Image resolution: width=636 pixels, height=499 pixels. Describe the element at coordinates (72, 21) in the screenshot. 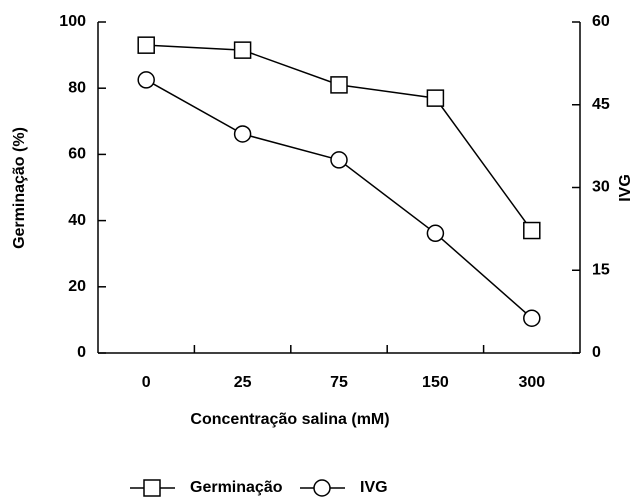

I see `y-tick-label: 100` at that location.